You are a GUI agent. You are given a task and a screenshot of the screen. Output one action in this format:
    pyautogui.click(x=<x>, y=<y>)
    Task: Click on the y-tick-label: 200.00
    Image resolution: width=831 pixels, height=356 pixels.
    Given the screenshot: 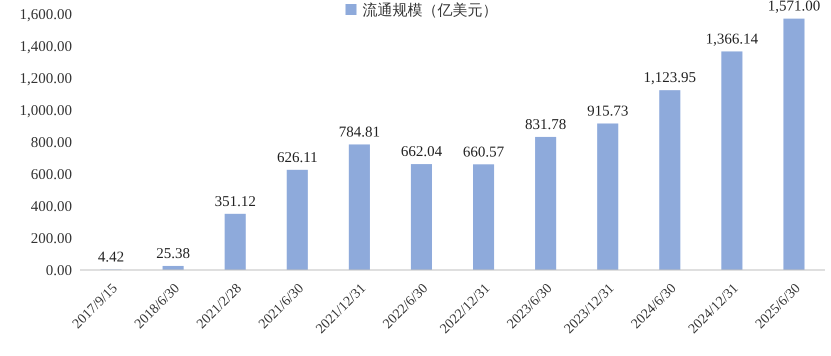 What is the action you would take?
    pyautogui.click(x=51, y=239)
    